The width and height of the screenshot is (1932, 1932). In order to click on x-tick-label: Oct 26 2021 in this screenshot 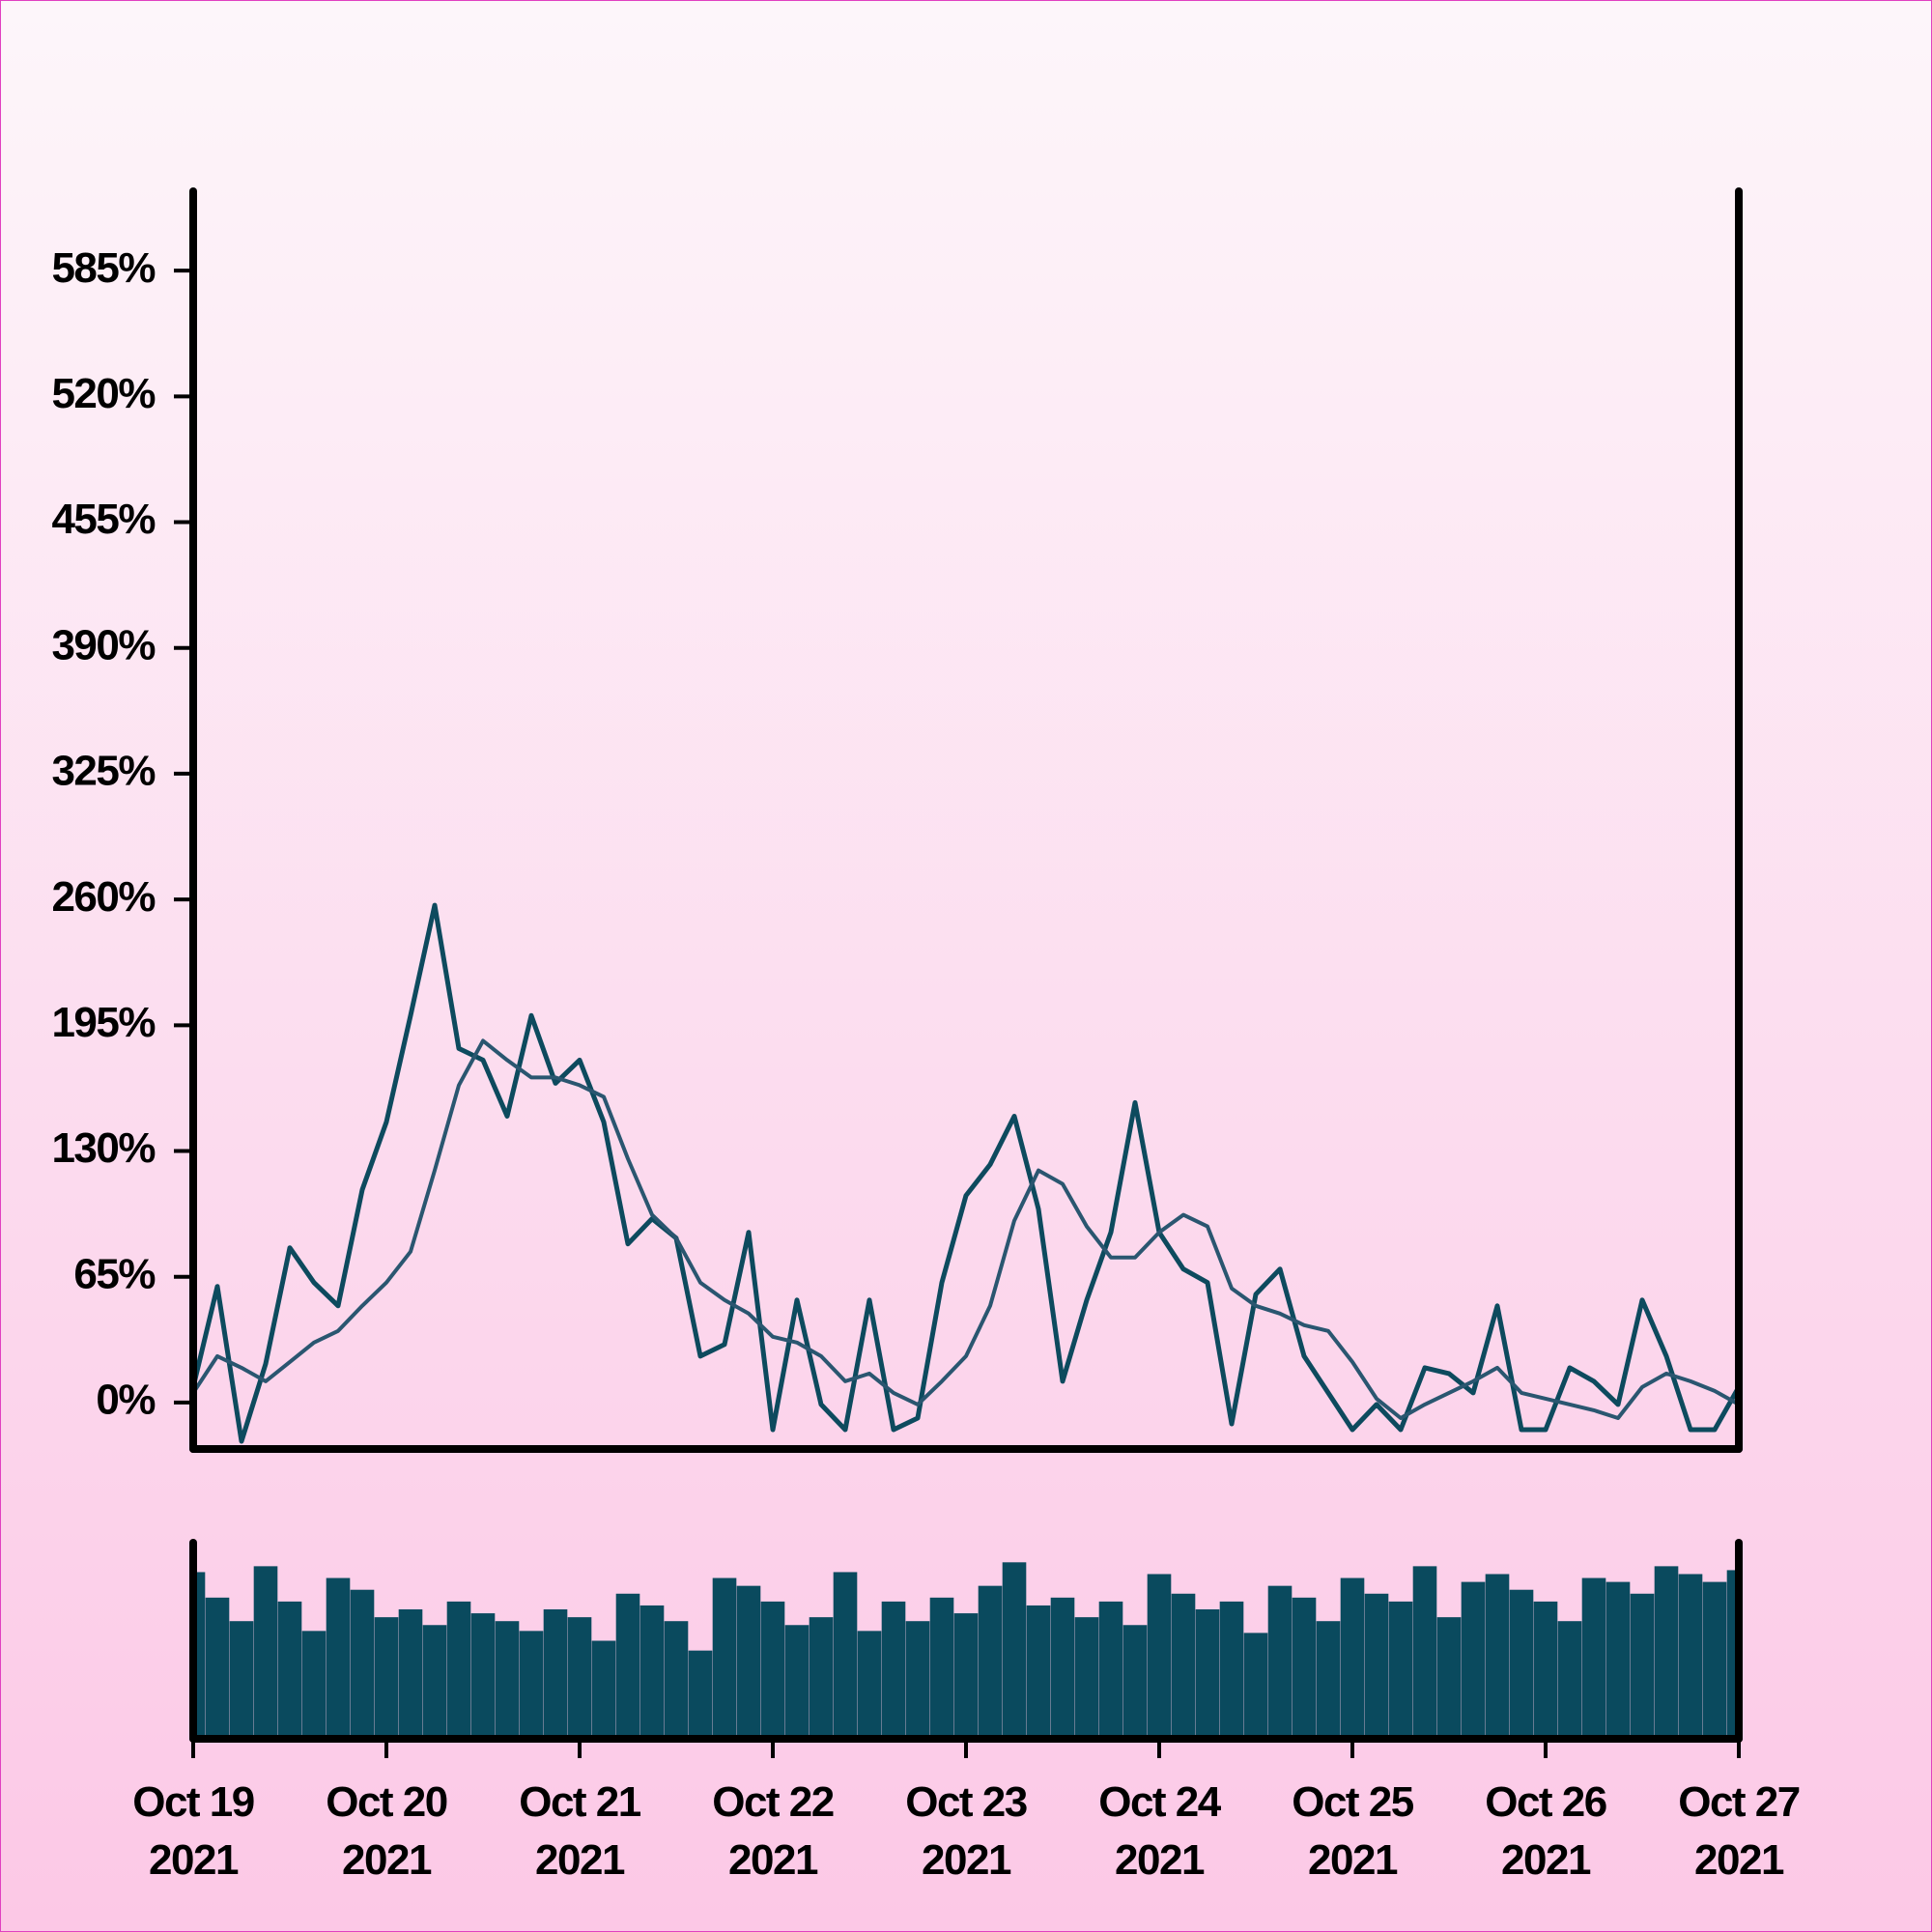, I will do `click(1545, 1831)`.